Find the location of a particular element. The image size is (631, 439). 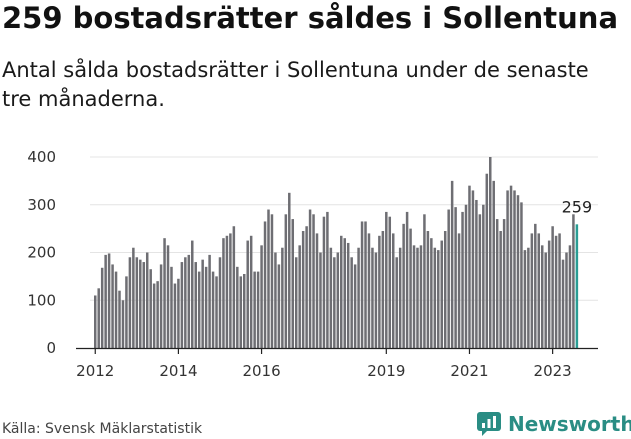

x-tick-label: 2023 is located at coordinates (553, 371).